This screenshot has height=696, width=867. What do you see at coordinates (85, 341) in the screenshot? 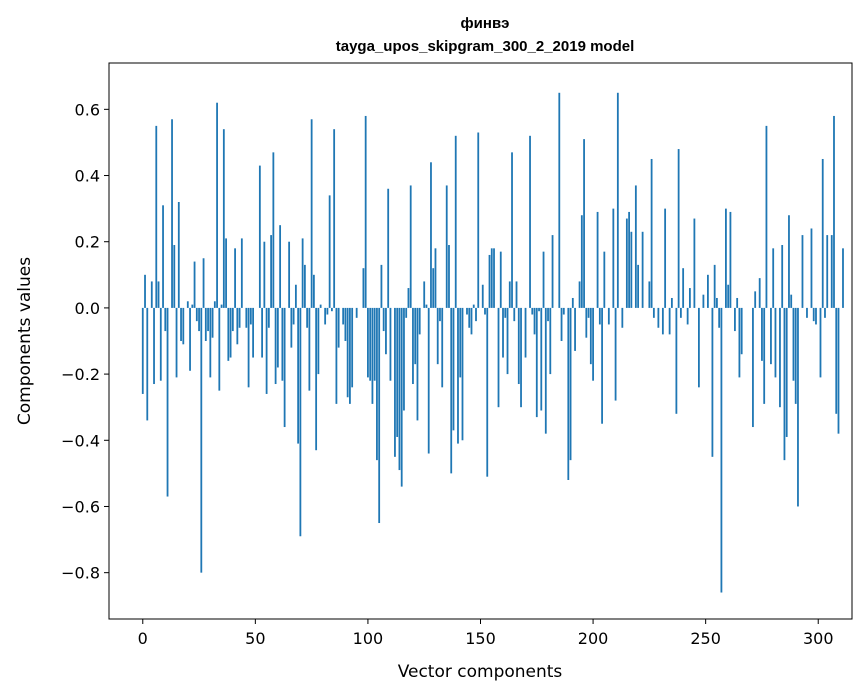
I see `y-axis-ticks: −0.8 −0.6 −0.4 −0.2 0.0 0.2 0.4 0.6` at bounding box center [85, 341].